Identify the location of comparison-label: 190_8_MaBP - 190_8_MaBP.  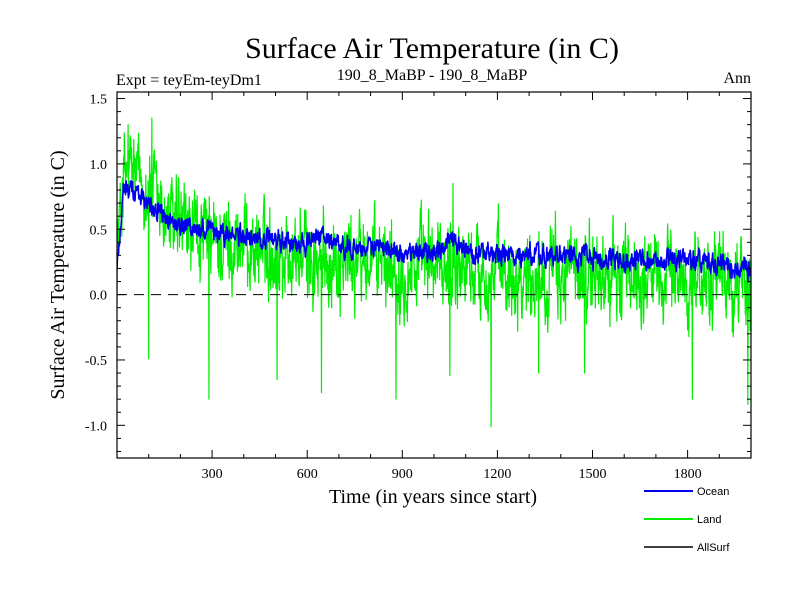
(432, 75).